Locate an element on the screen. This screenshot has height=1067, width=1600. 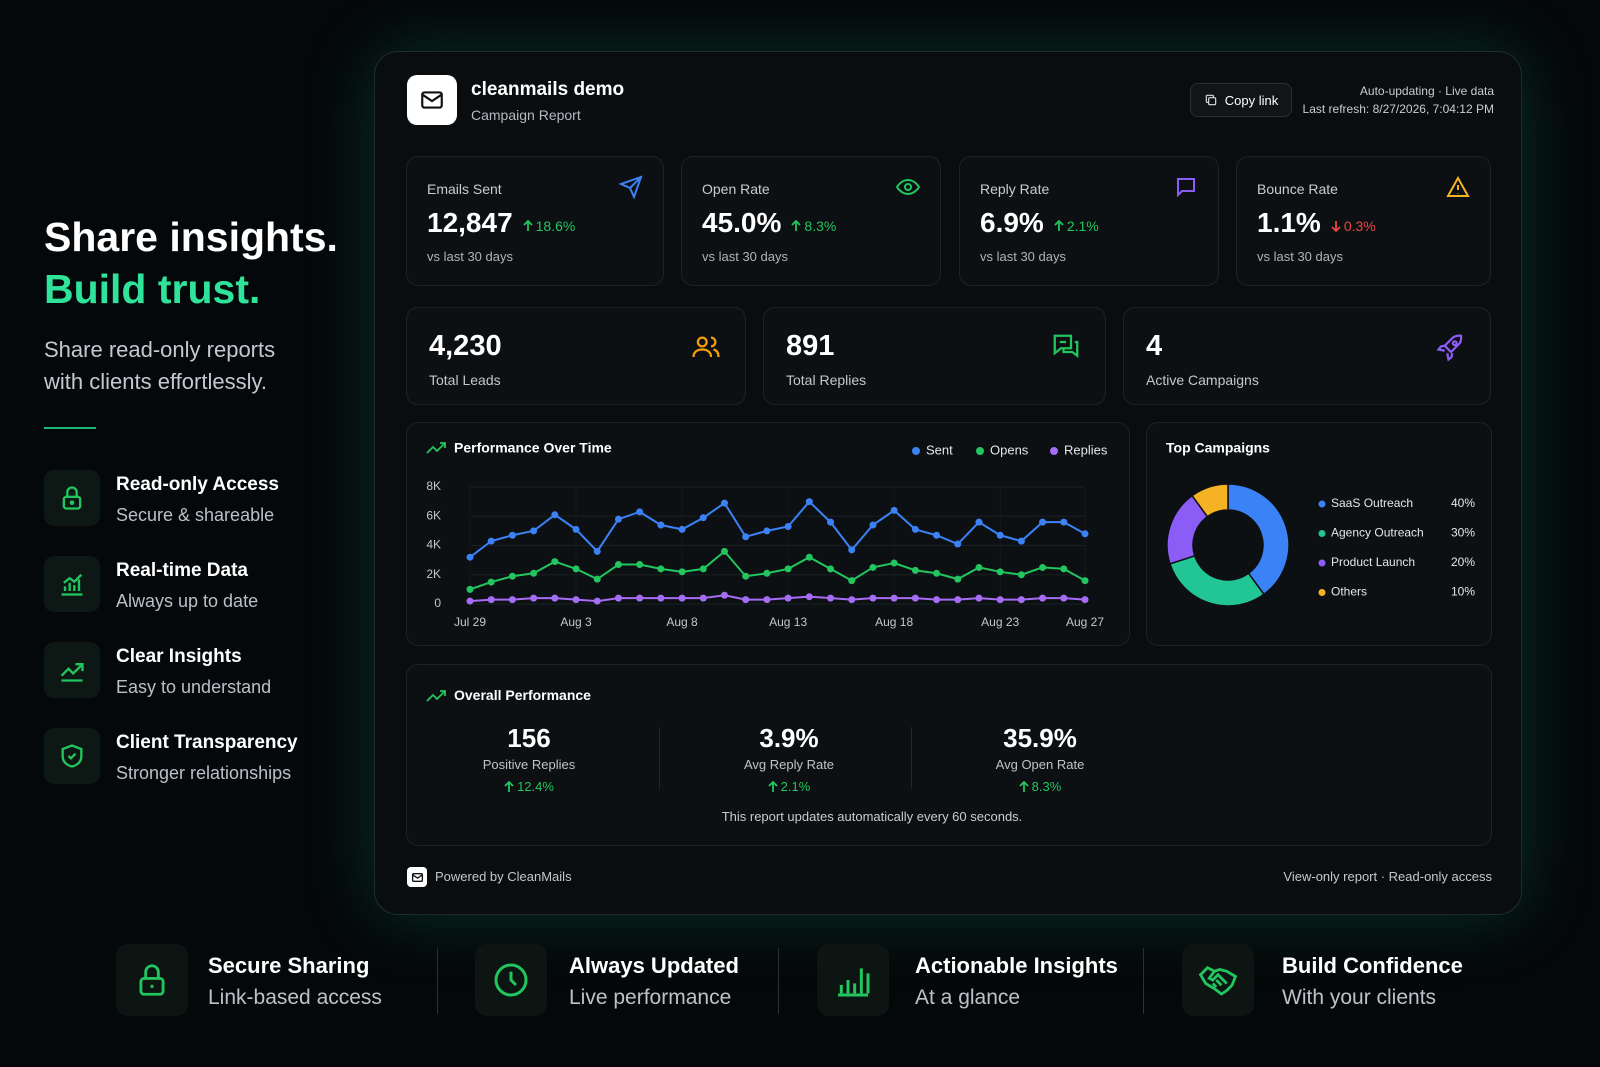
stat-label: Total Leads is located at coordinates (465, 380).